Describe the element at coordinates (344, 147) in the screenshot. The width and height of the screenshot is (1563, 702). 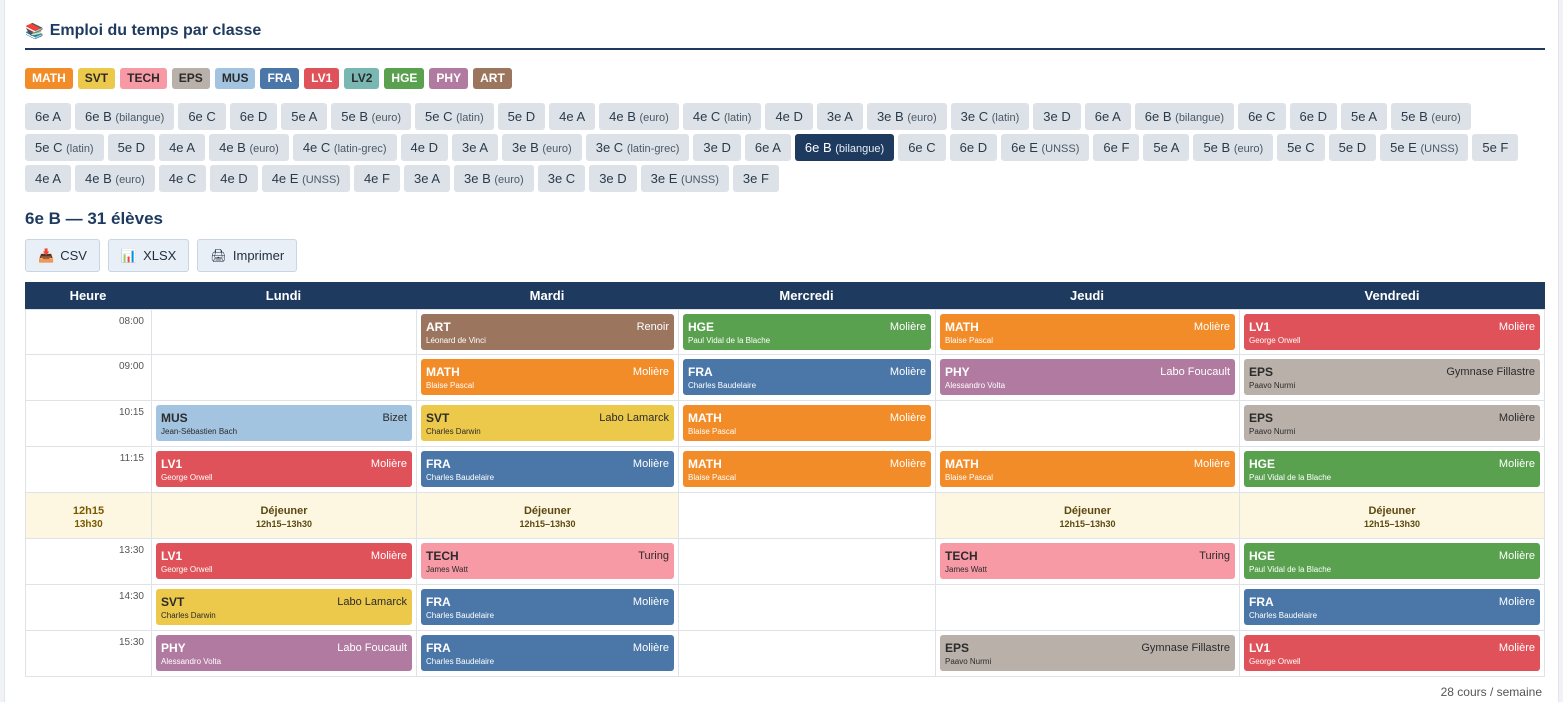
I see `class-button: 4e C (latin-grec)` at that location.